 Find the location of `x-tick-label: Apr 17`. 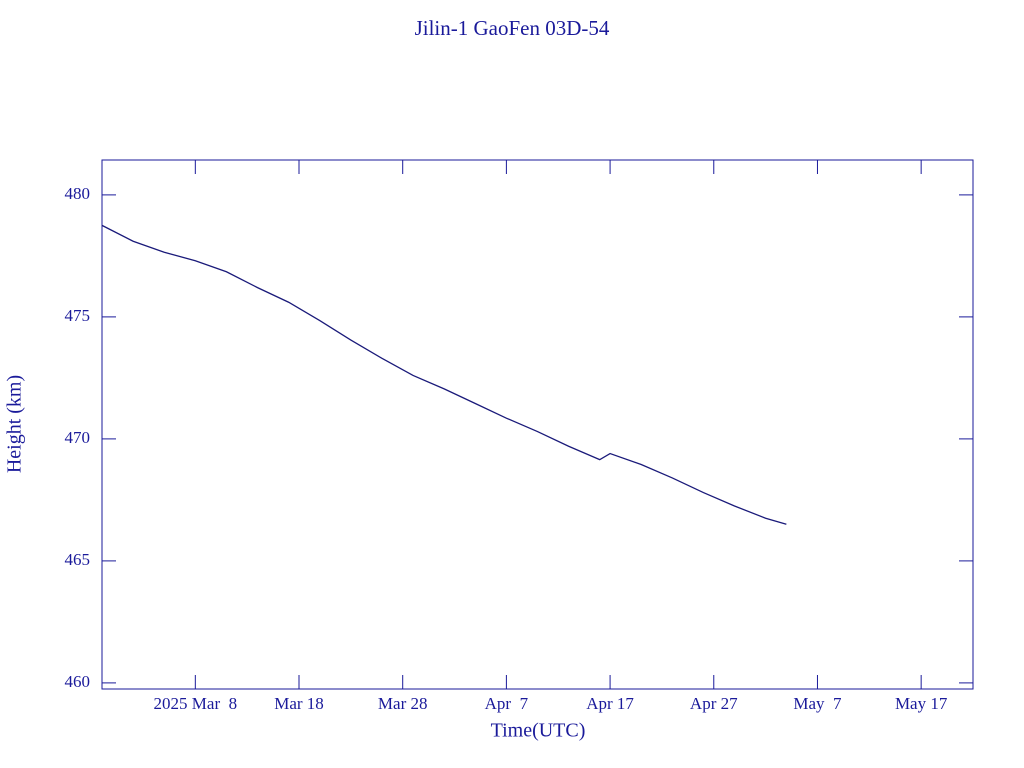

x-tick-label: Apr 17 is located at coordinates (610, 703).